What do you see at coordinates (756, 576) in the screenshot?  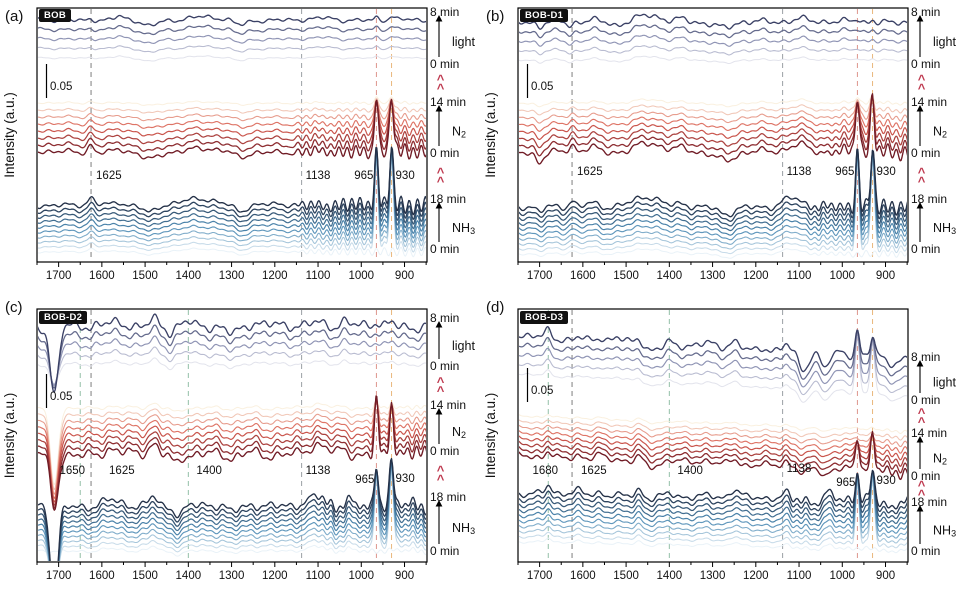 I see `x-tick-label: 1200` at bounding box center [756, 576].